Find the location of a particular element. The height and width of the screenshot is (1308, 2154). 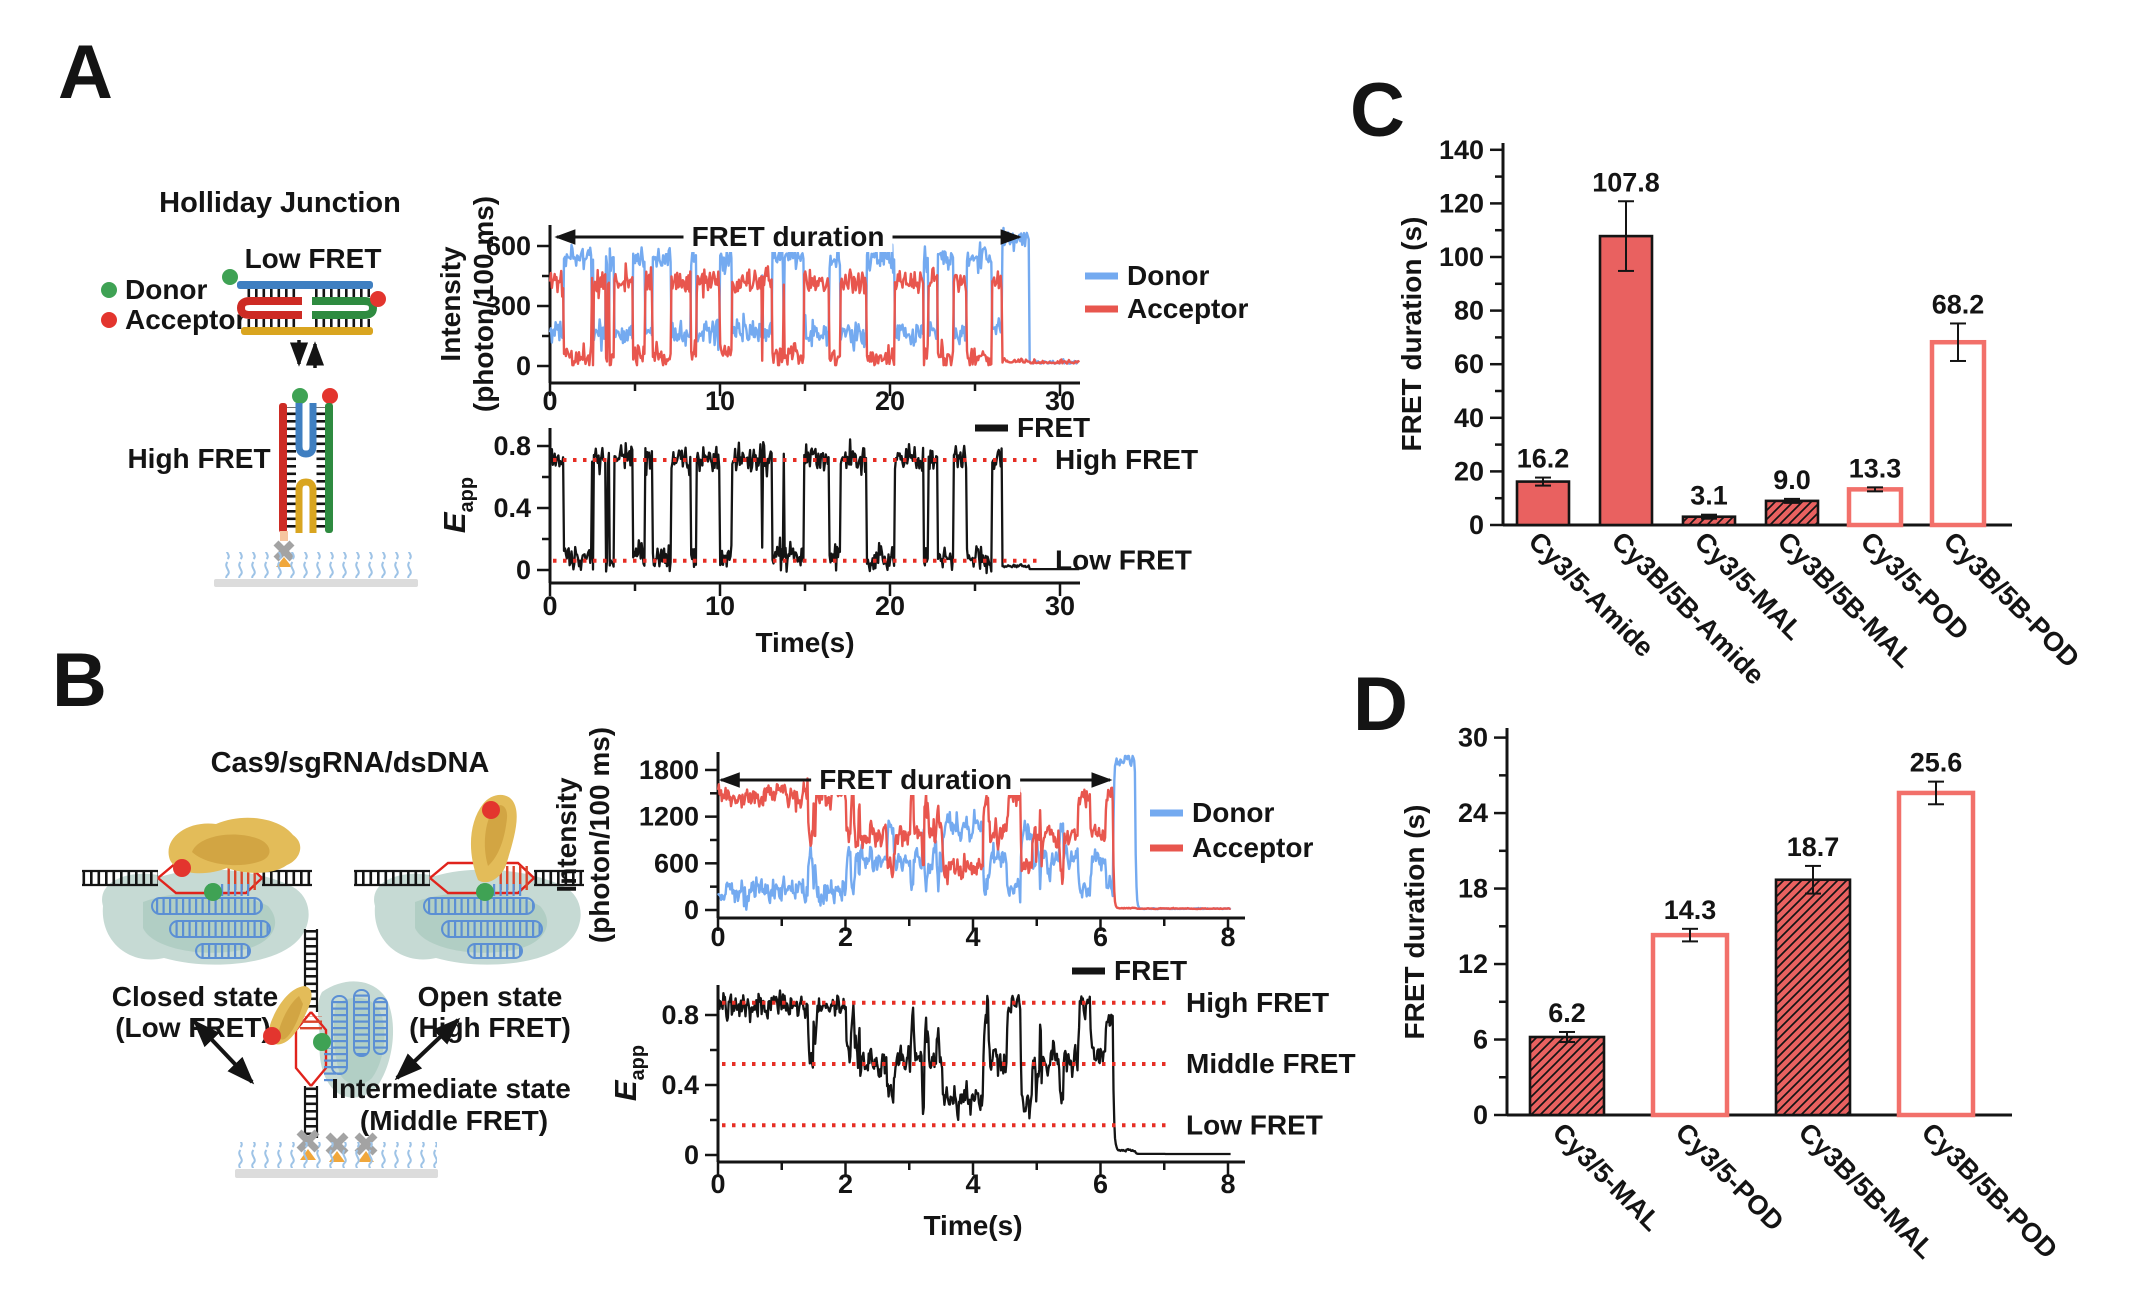

cas9-intermediate-state-icon is located at coordinates (328, 1033).